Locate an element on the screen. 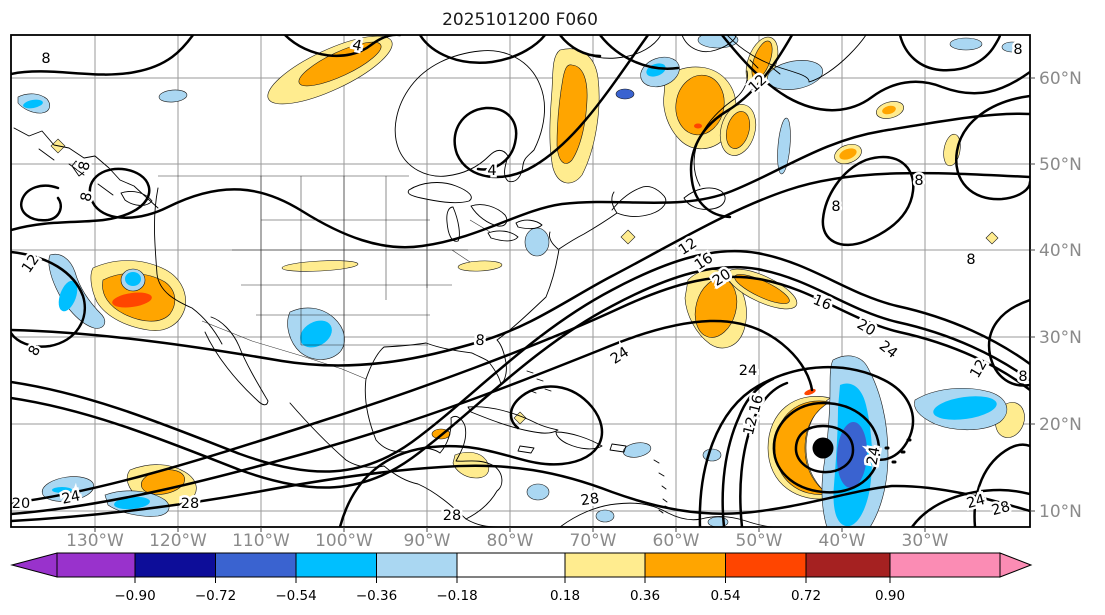 The width and height of the screenshot is (1105, 615). x-tick-label: 70°W is located at coordinates (593, 541).